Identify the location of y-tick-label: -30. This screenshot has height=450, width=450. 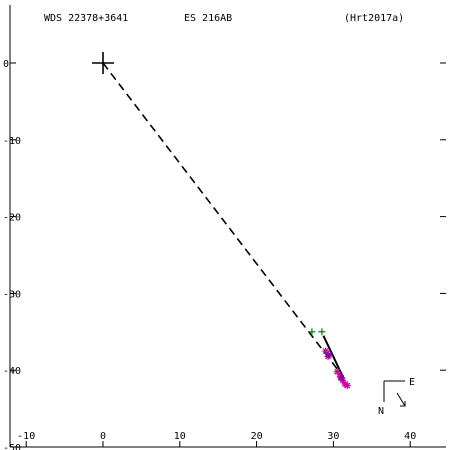
(12, 294).